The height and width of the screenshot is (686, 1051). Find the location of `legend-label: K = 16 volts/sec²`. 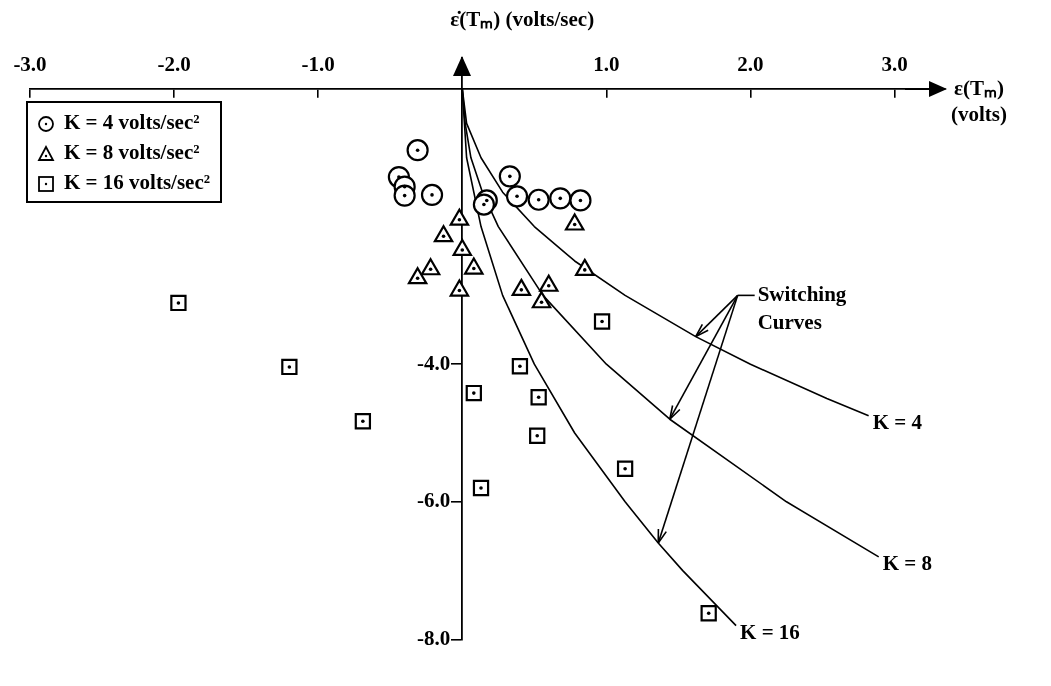

legend-label: K = 16 volts/sec² is located at coordinates (137, 181).